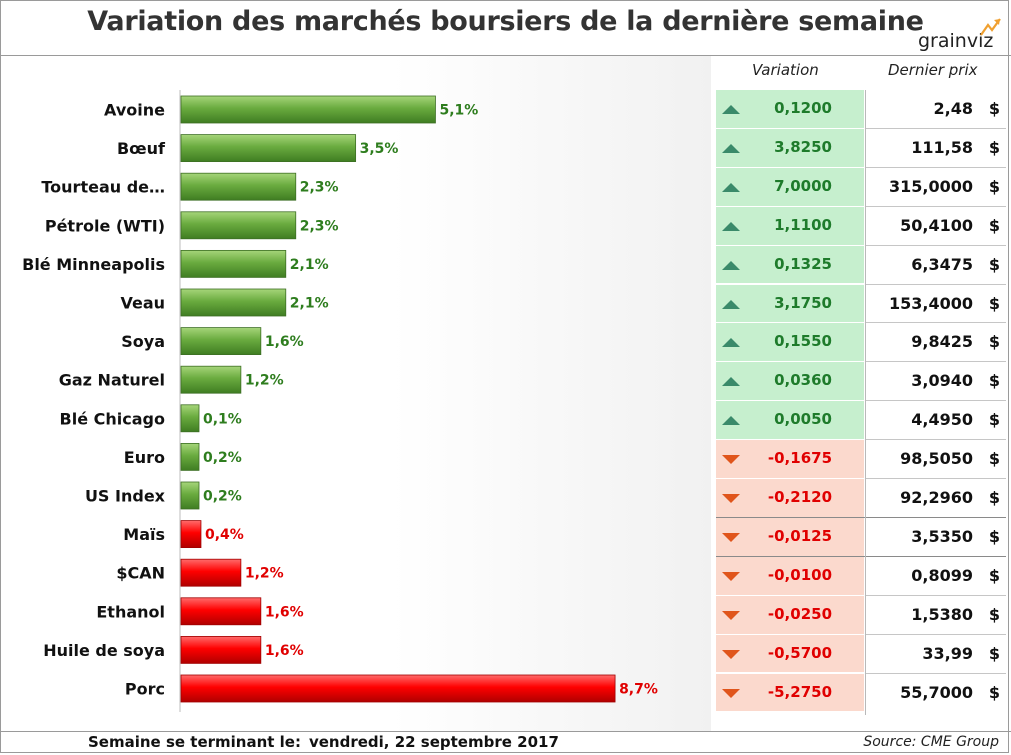  I want to click on variation-value: -0,0100, so click(799, 574).